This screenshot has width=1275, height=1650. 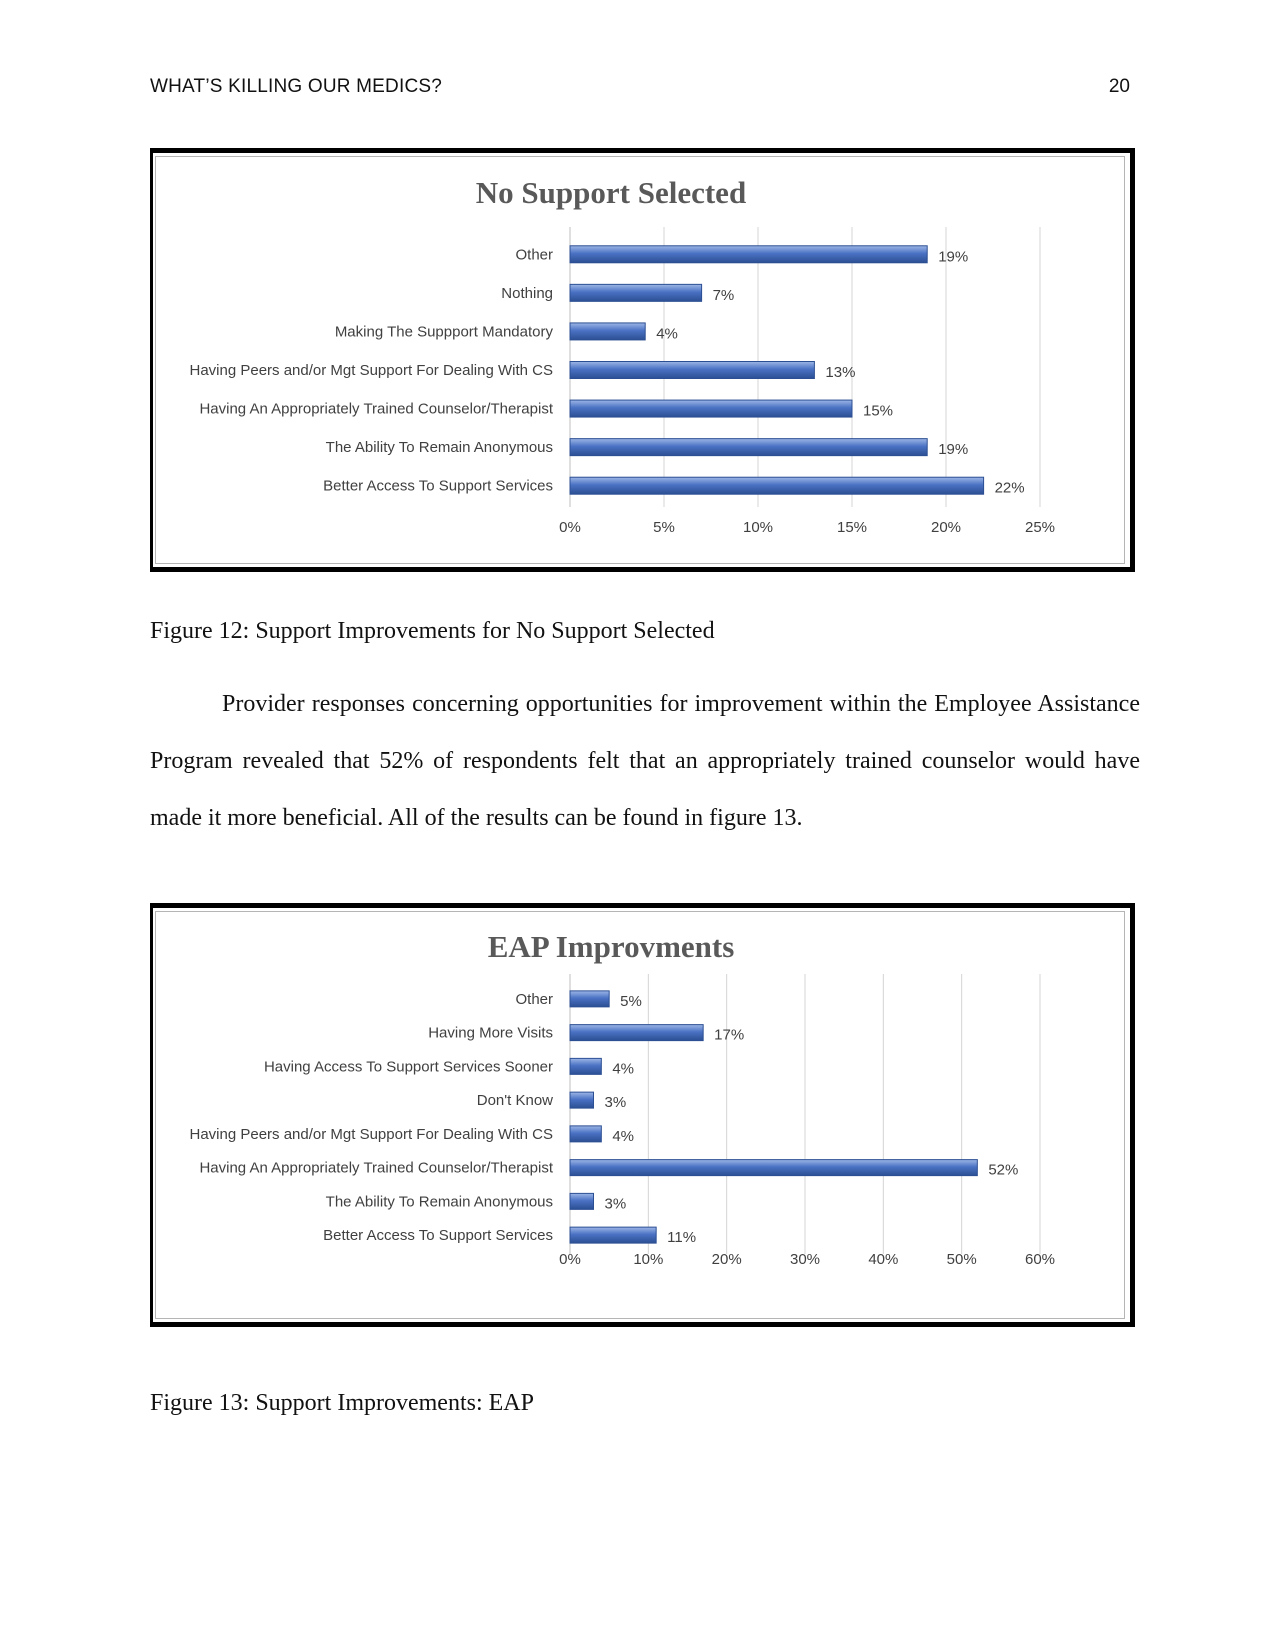 I want to click on page-number: 20, so click(x=1119, y=86).